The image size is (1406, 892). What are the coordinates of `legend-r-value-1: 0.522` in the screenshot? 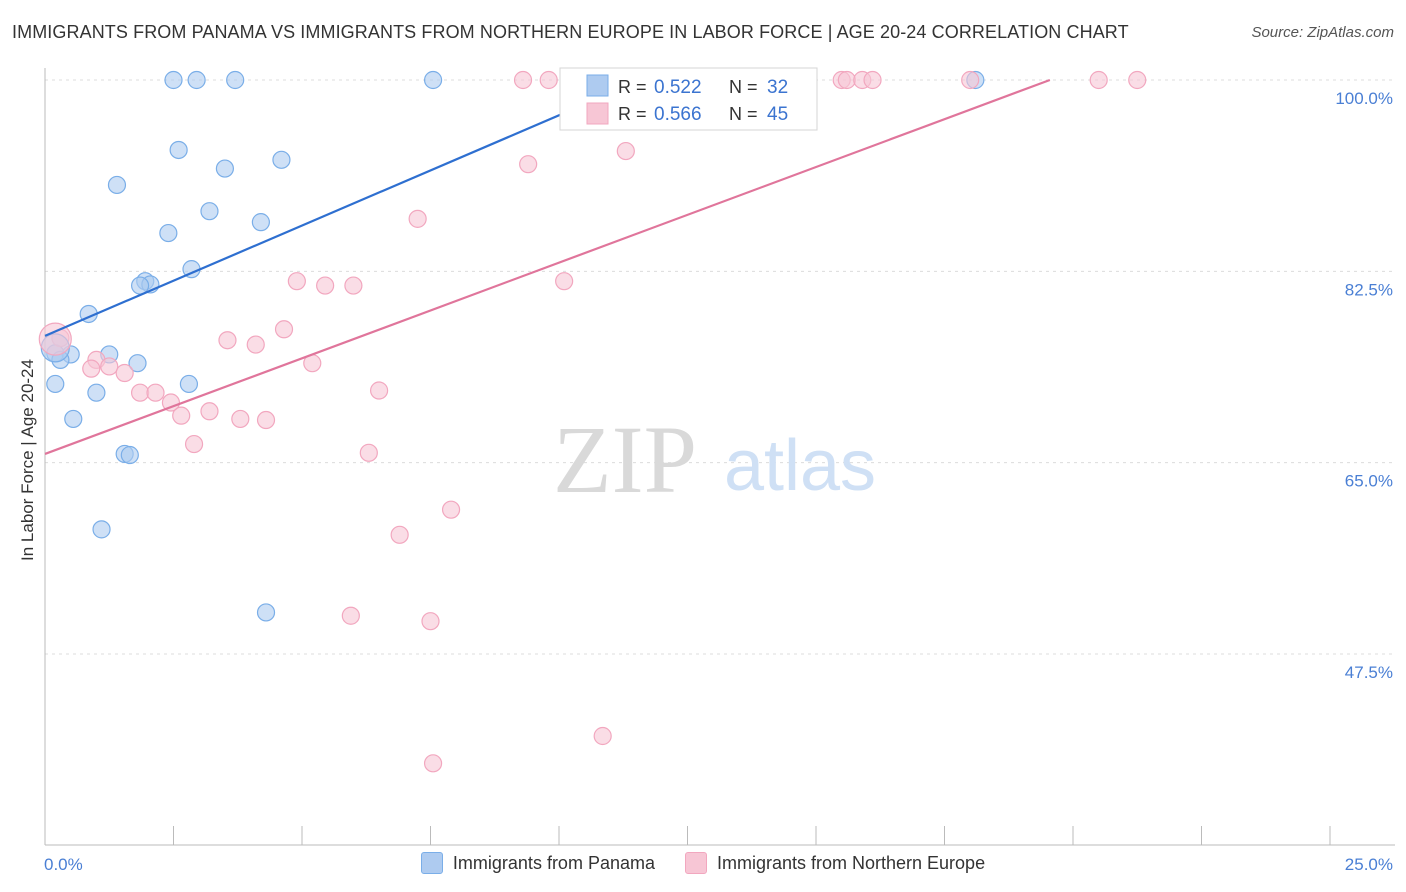 It's located at (678, 87).